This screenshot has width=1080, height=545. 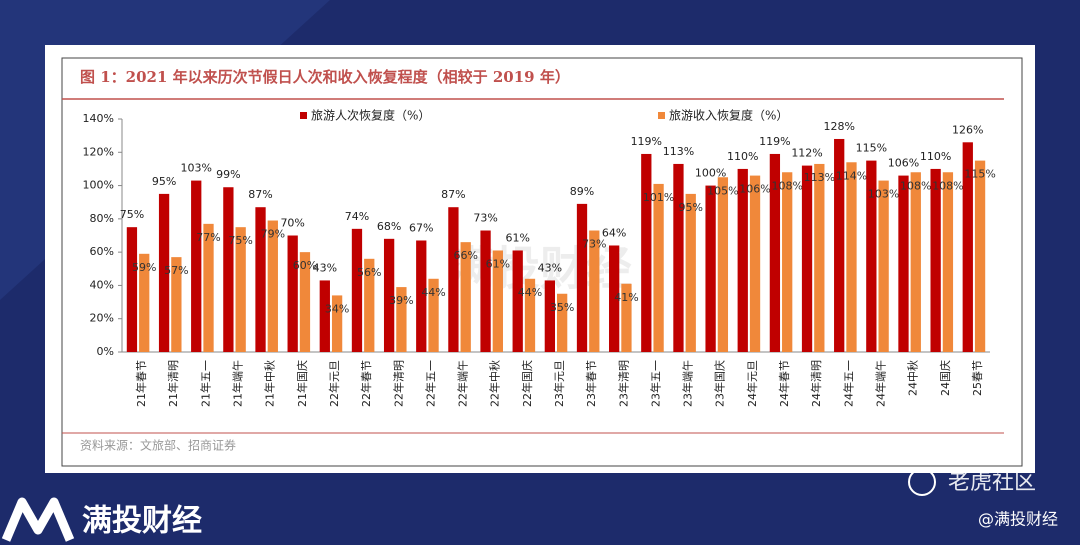 What do you see at coordinates (421, 227) in the screenshot?
I see `data-label: 67%` at bounding box center [421, 227].